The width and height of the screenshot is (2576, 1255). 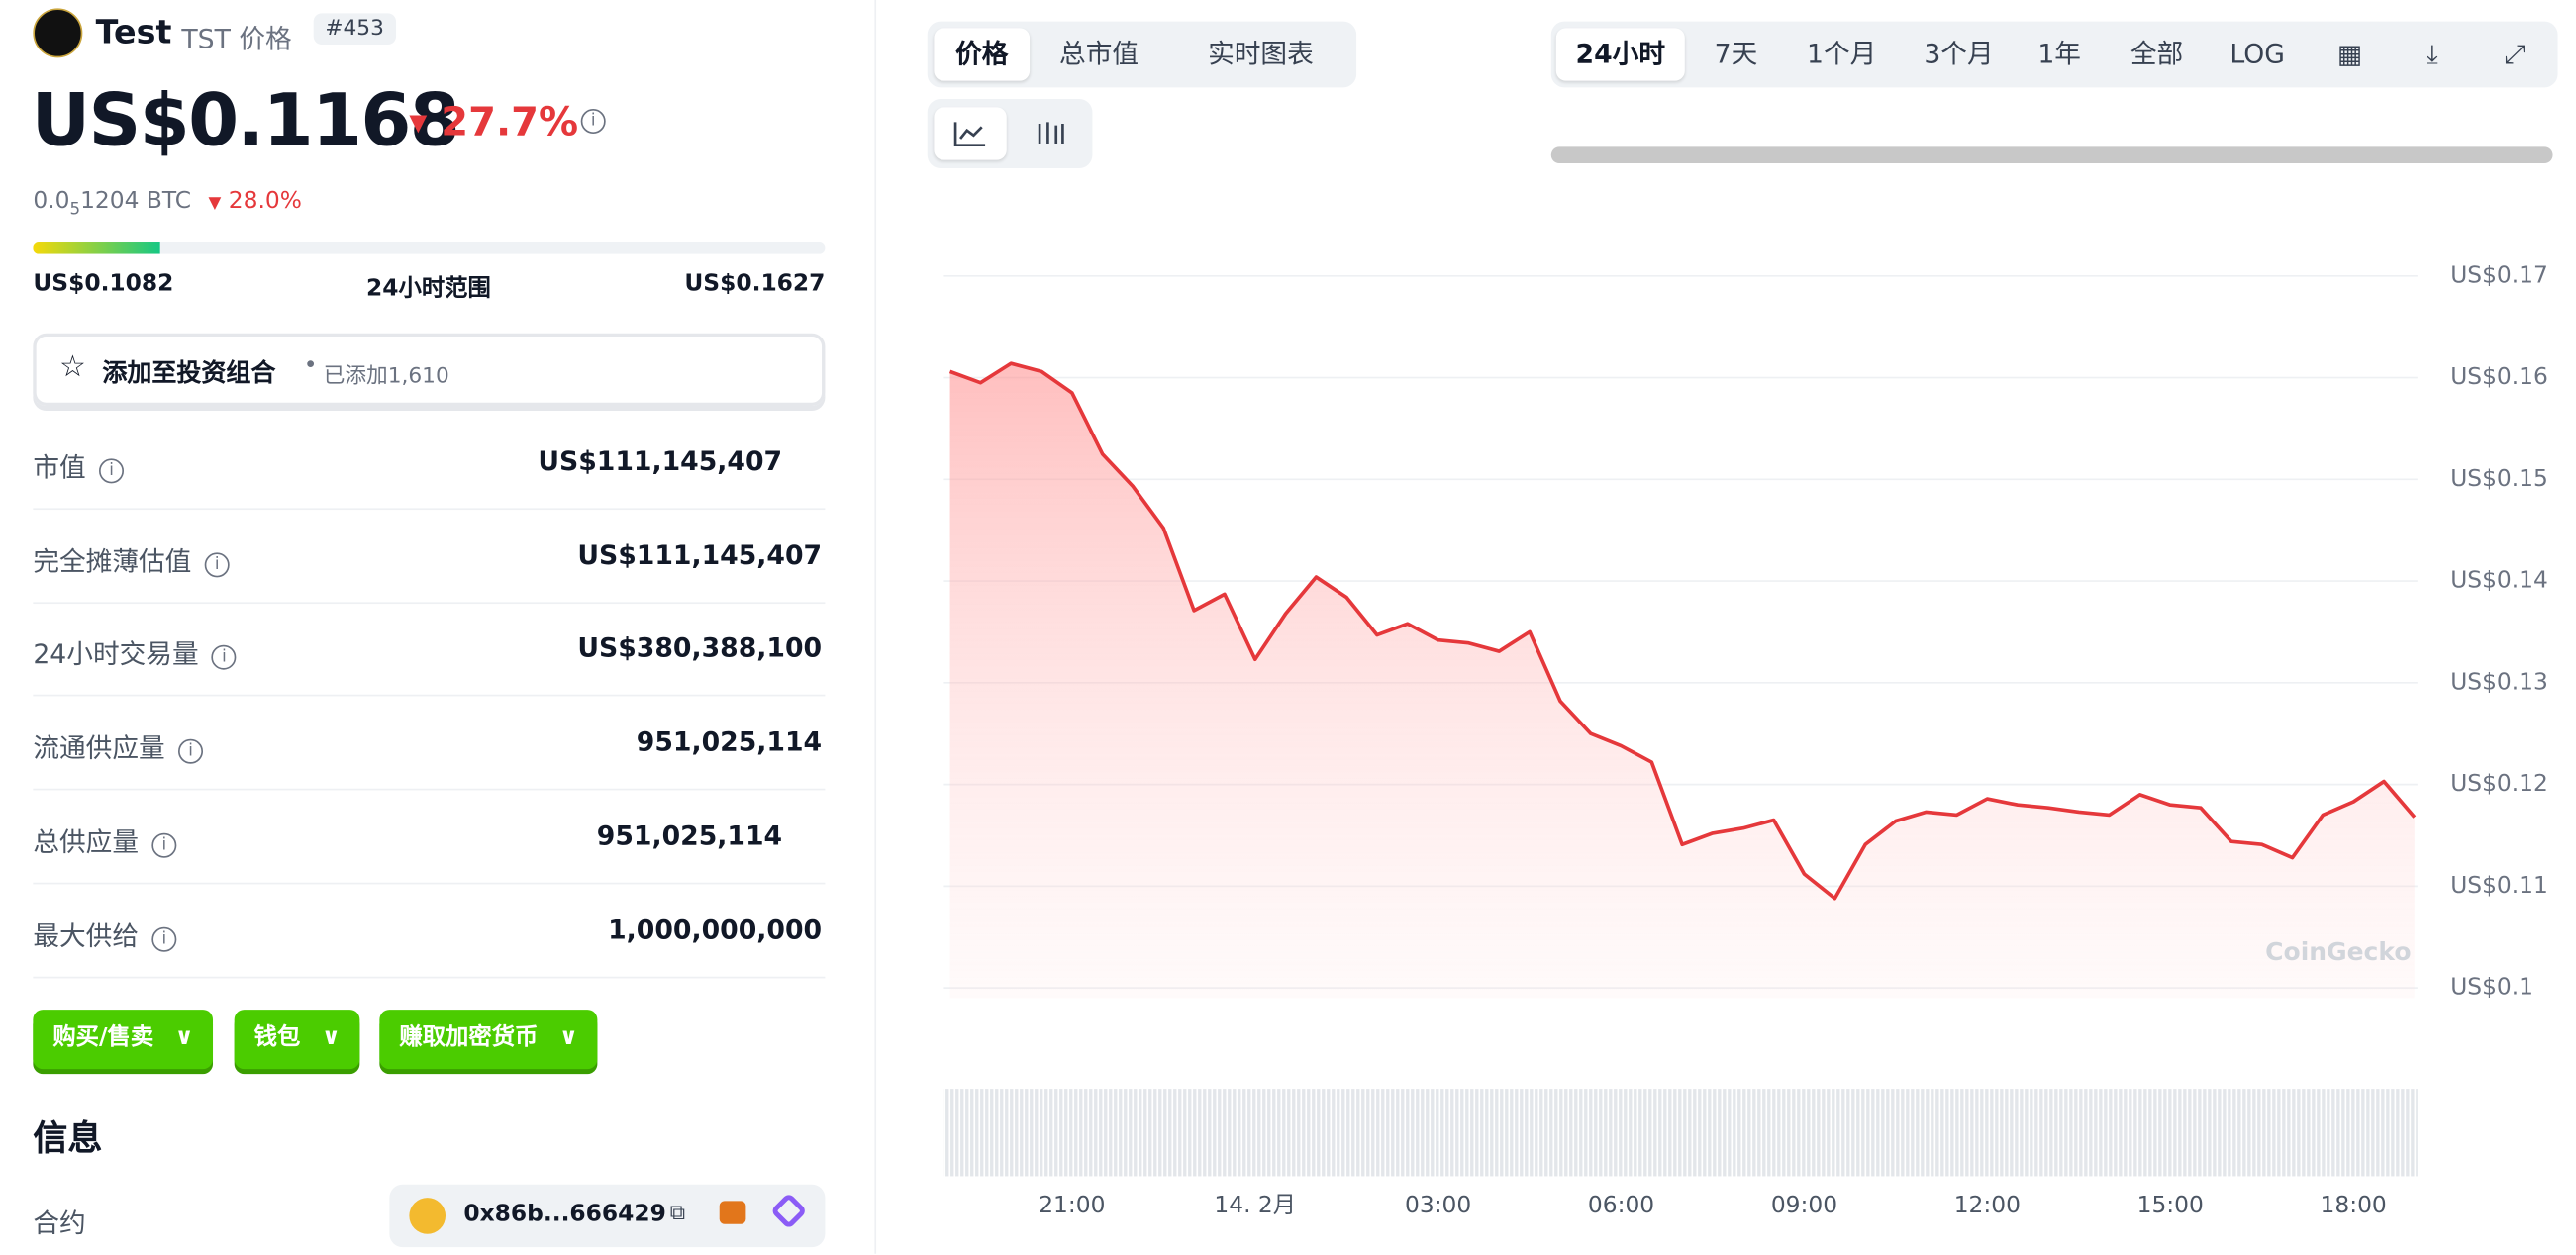 What do you see at coordinates (118, 746) in the screenshot?
I see `stat-label: 流通供应量 i` at bounding box center [118, 746].